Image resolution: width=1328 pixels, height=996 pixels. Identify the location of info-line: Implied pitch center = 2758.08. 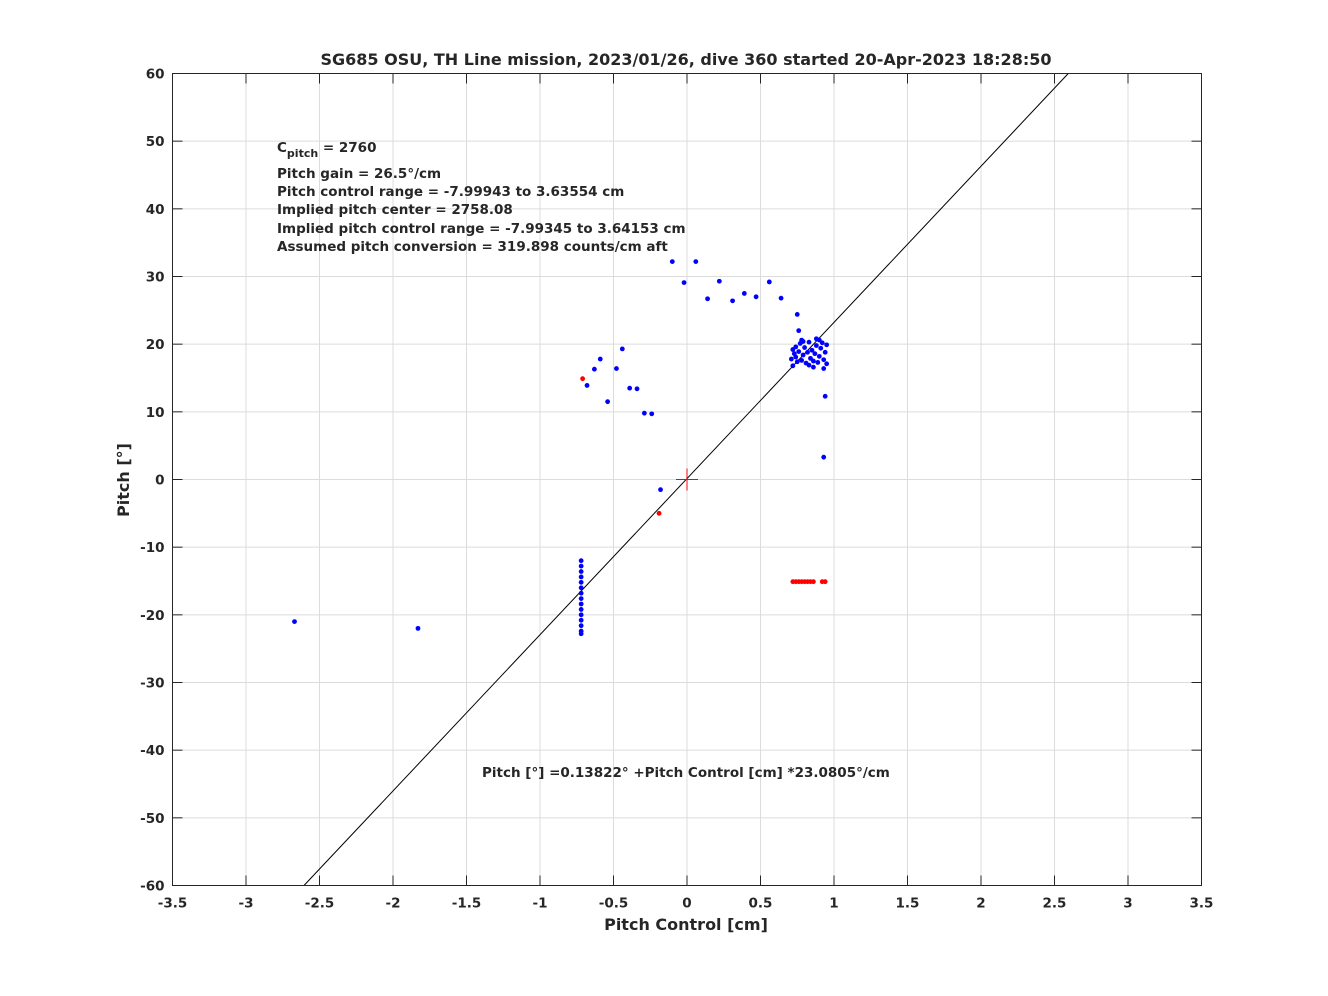
(395, 210).